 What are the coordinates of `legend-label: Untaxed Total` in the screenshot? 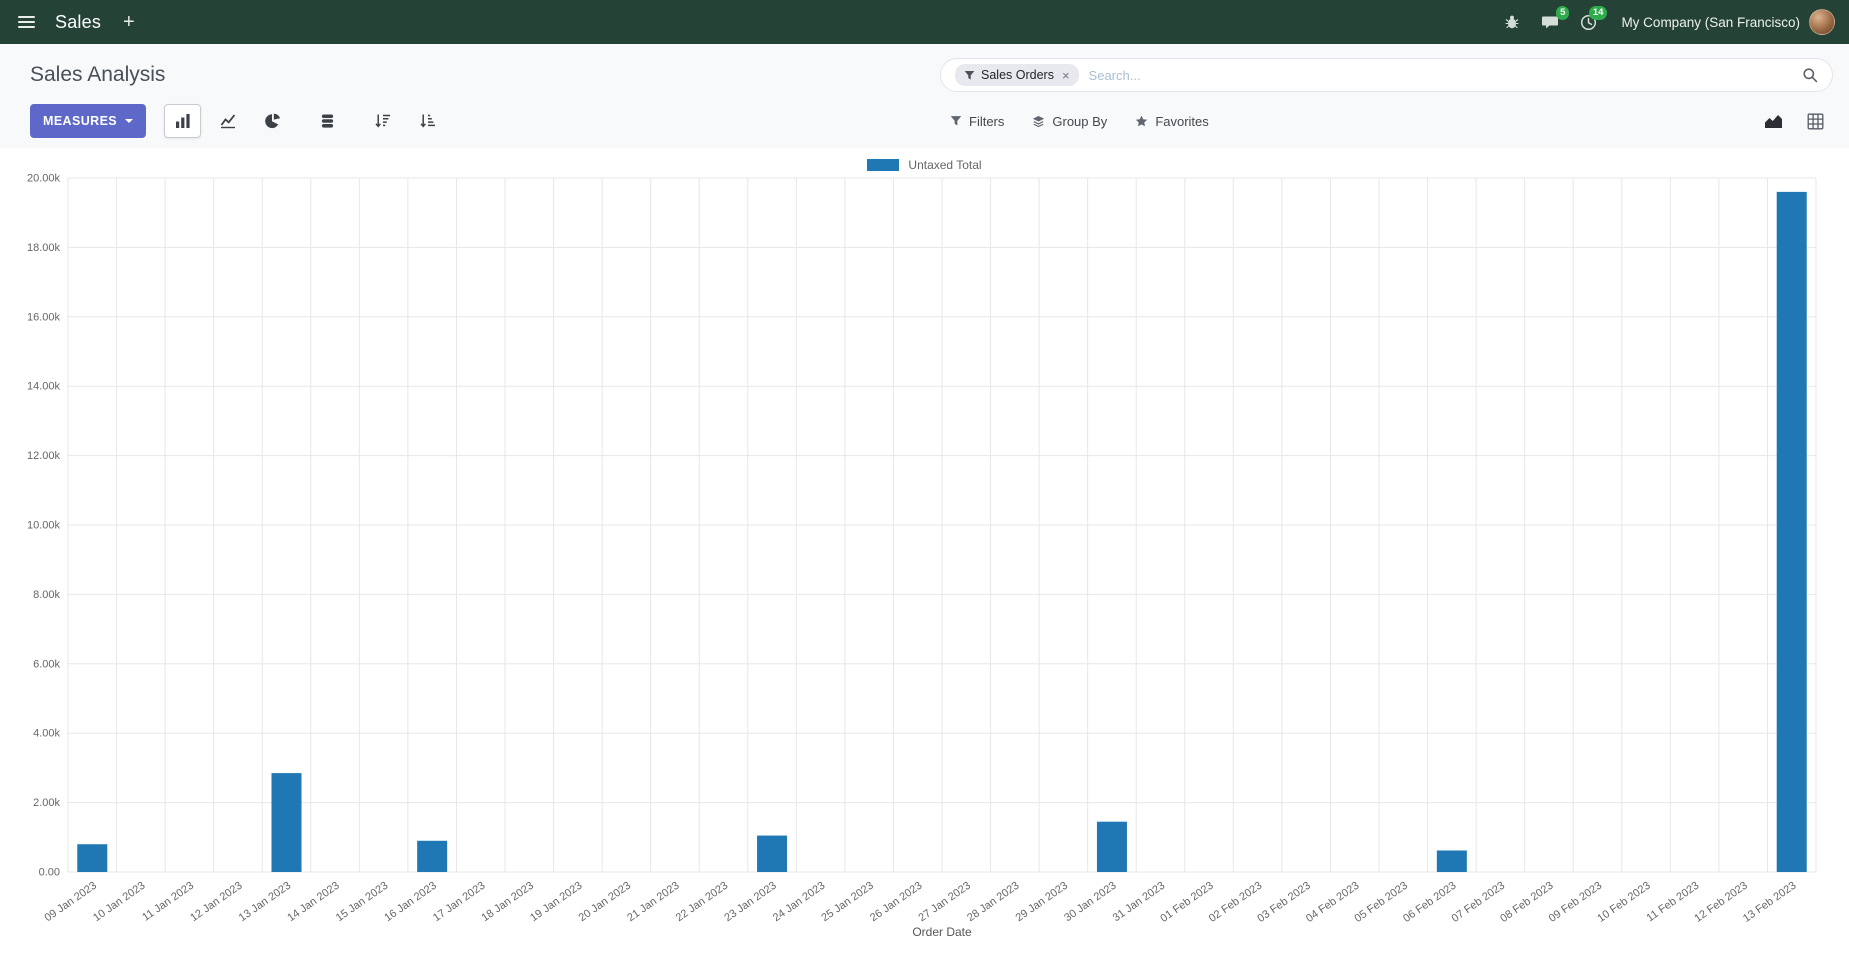 It's located at (945, 165).